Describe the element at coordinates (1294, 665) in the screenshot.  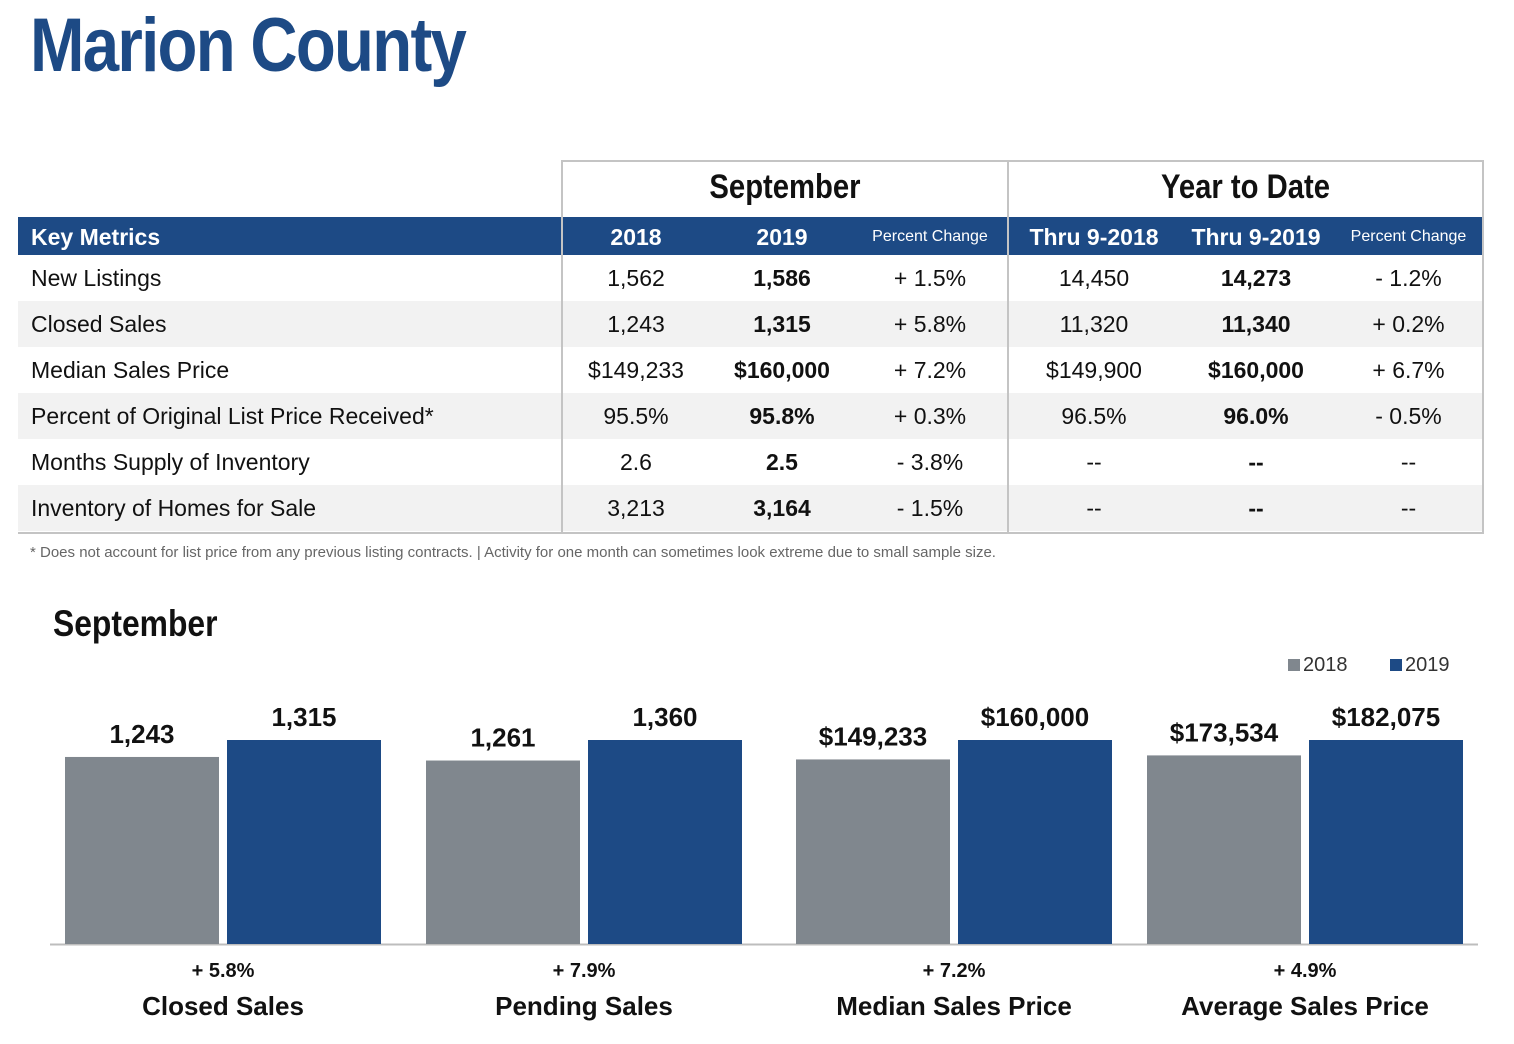
I see `legend-swatch-2018` at that location.